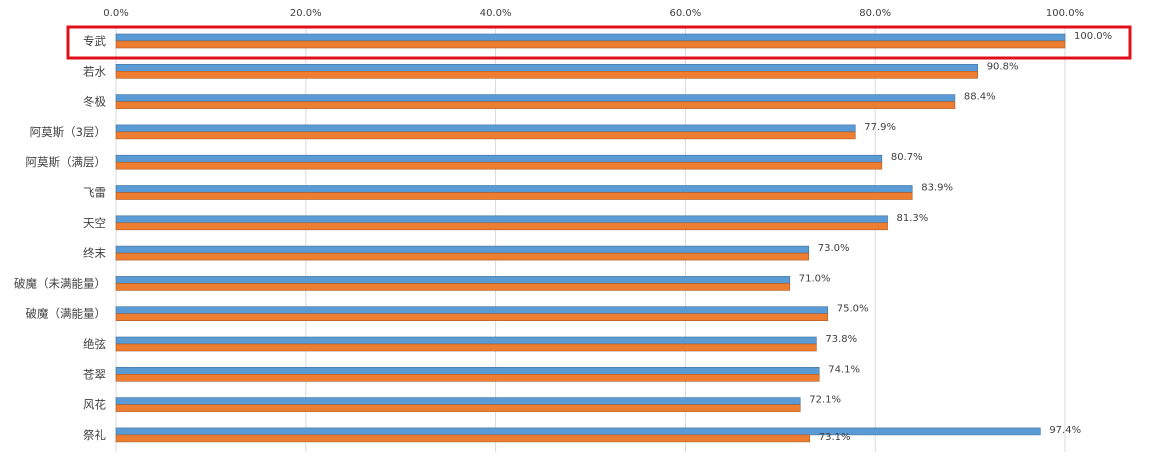 The width and height of the screenshot is (1163, 464). I want to click on category-label: 阿莫斯（满层）, so click(66, 162).